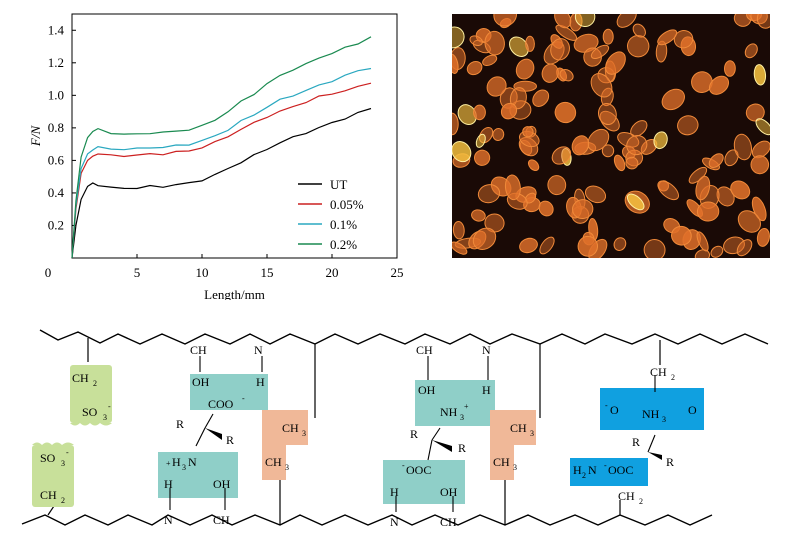 The width and height of the screenshot is (800, 550). Describe the element at coordinates (184, 467) in the screenshot. I see `label-h3n-1-sub: 3` at that location.